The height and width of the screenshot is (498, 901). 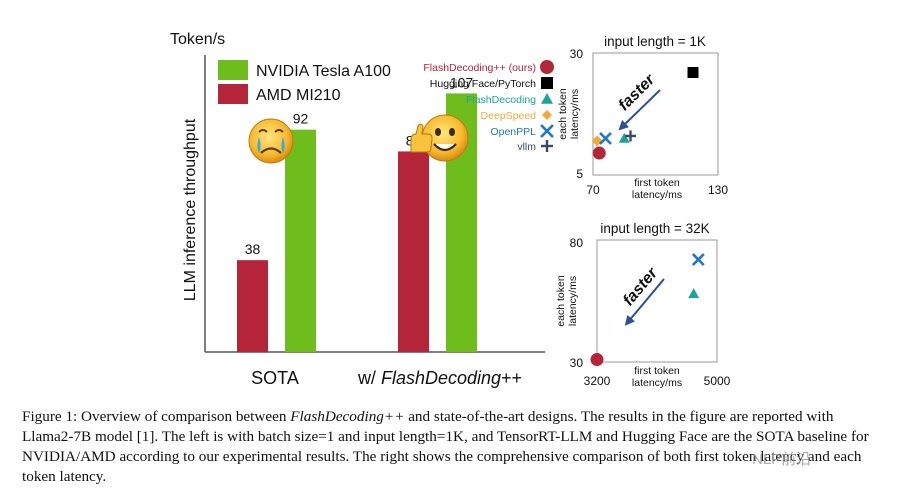 I want to click on bar-legend: NVIDIA Tesla A100 AMD MI210, so click(x=304, y=82).